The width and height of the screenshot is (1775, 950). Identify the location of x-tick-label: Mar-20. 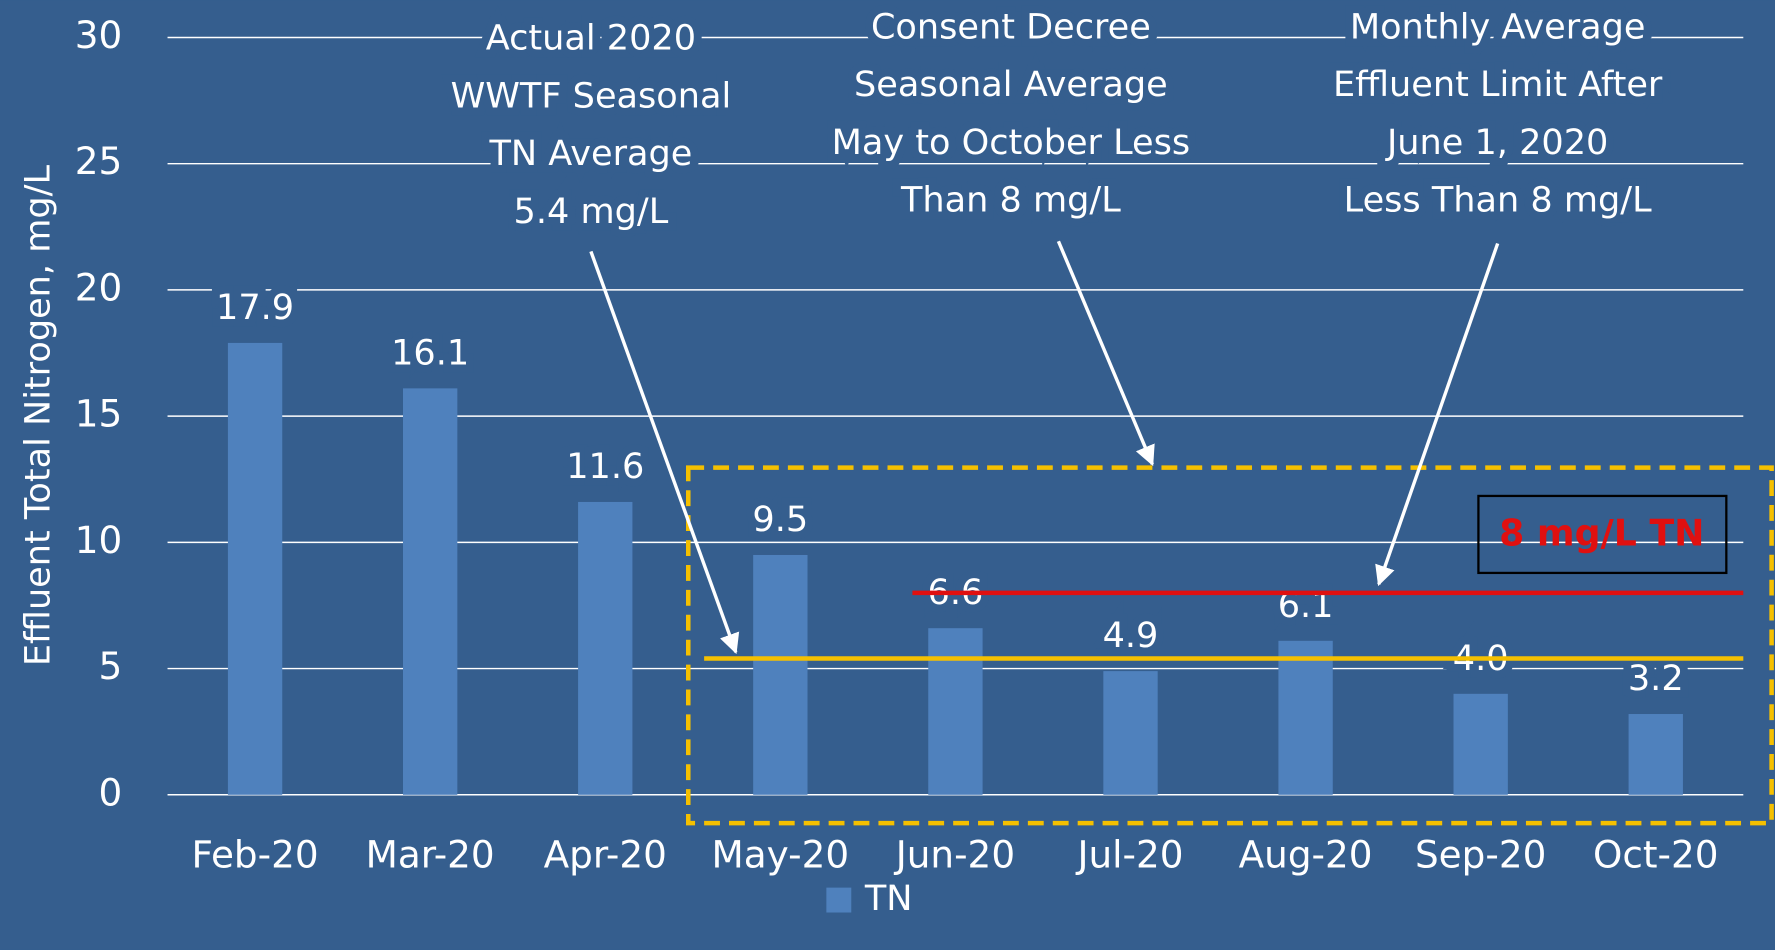
(430, 855).